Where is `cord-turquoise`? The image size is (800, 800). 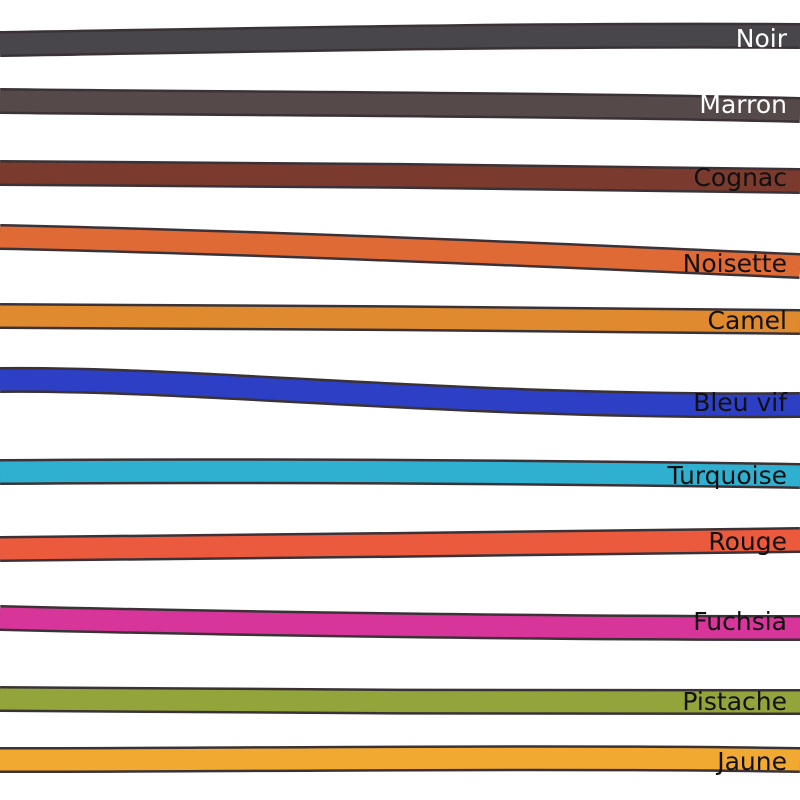 cord-turquoise is located at coordinates (400, 473).